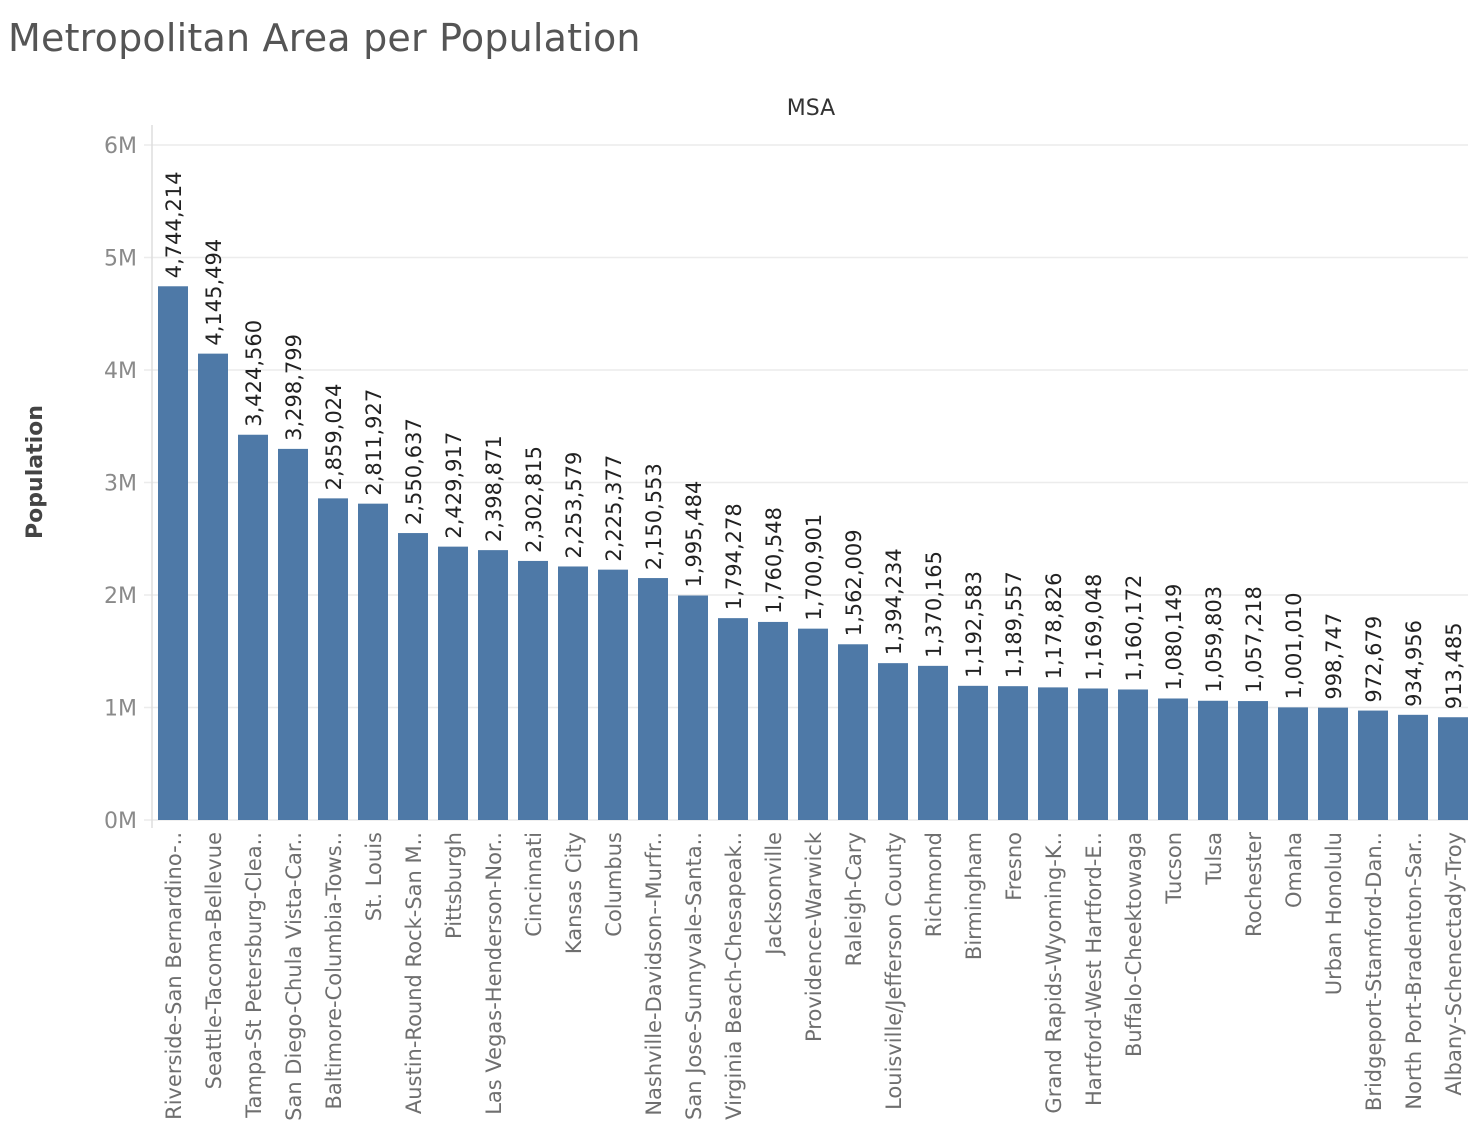 This screenshot has height=1142, width=1472. What do you see at coordinates (35, 472) in the screenshot?
I see `y-axis-title: Population` at bounding box center [35, 472].